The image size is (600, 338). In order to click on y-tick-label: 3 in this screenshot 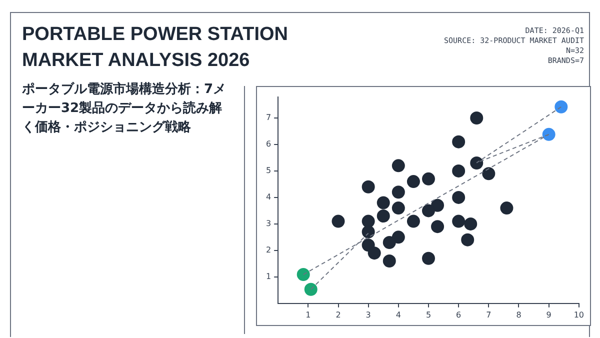, I will do `click(269, 223)`.